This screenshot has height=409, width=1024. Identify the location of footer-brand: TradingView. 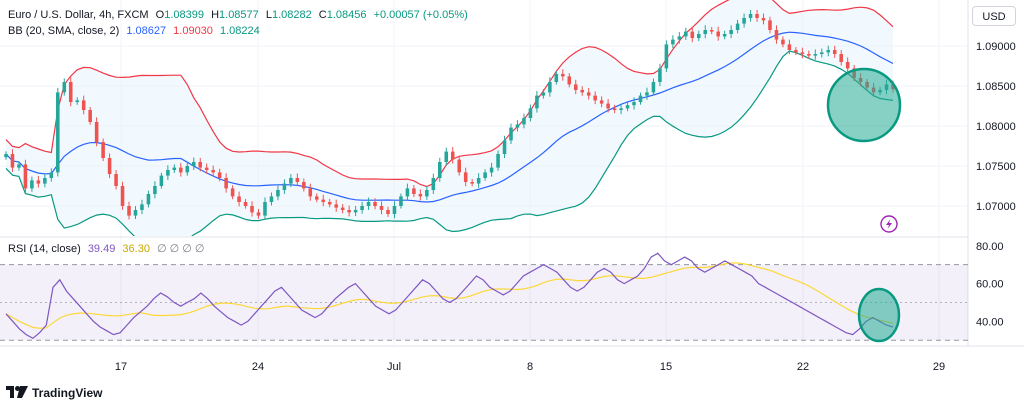
(54, 393).